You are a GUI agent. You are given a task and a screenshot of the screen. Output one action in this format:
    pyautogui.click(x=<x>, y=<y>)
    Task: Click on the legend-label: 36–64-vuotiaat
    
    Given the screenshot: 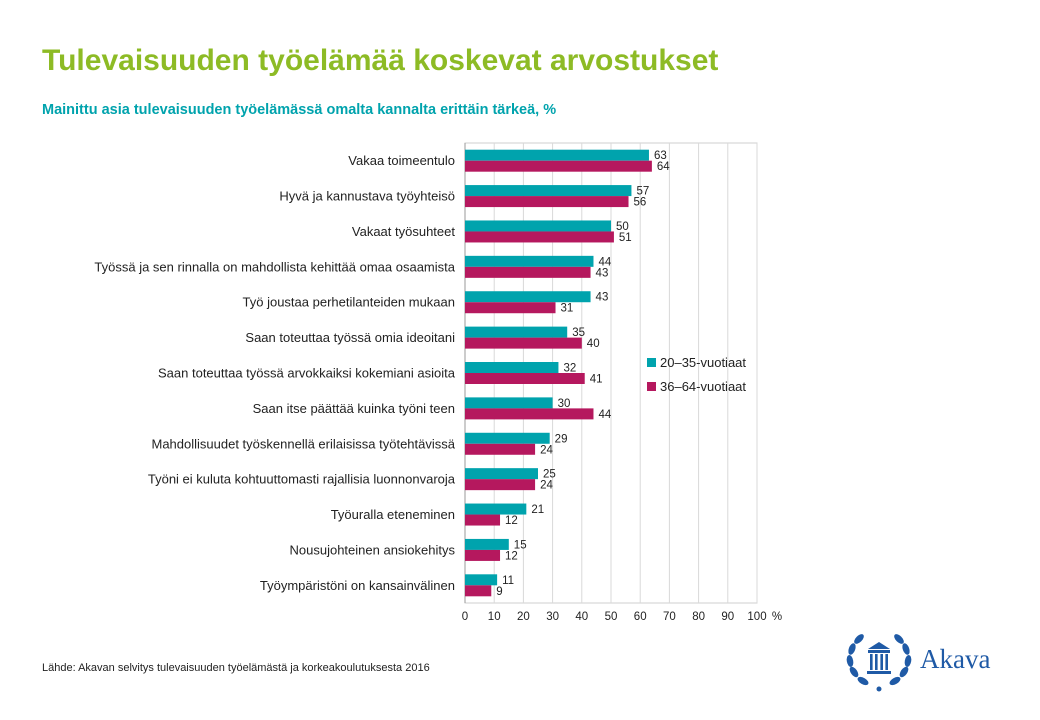 What is the action you would take?
    pyautogui.click(x=703, y=386)
    